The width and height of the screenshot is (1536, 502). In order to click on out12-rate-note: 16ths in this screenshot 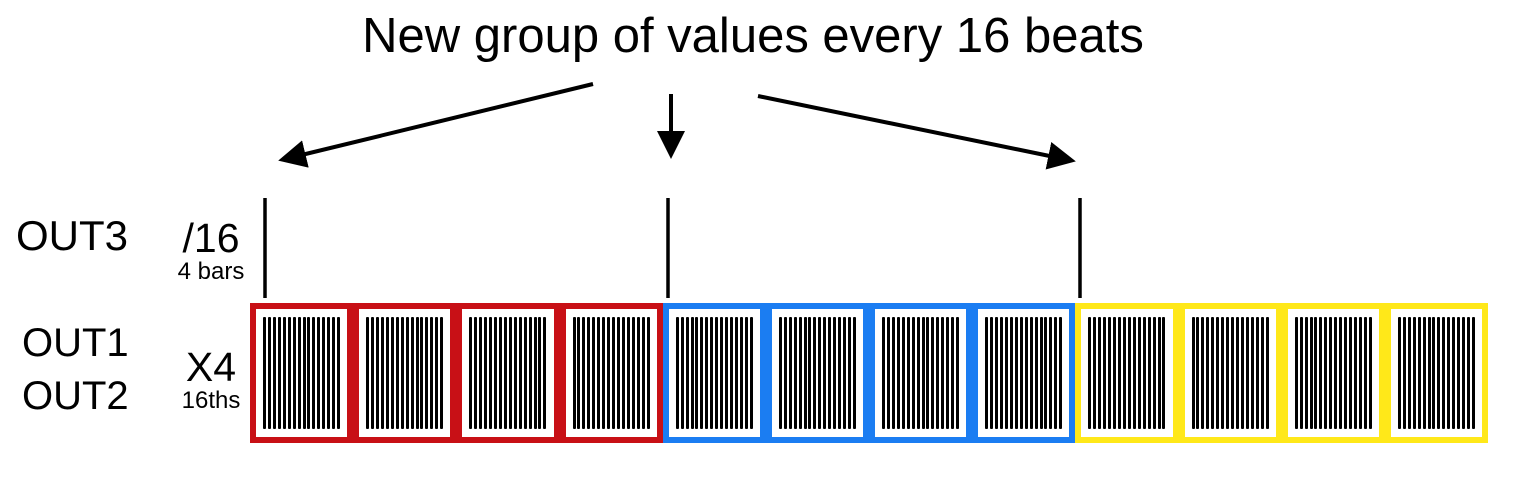, I will do `click(211, 400)`.